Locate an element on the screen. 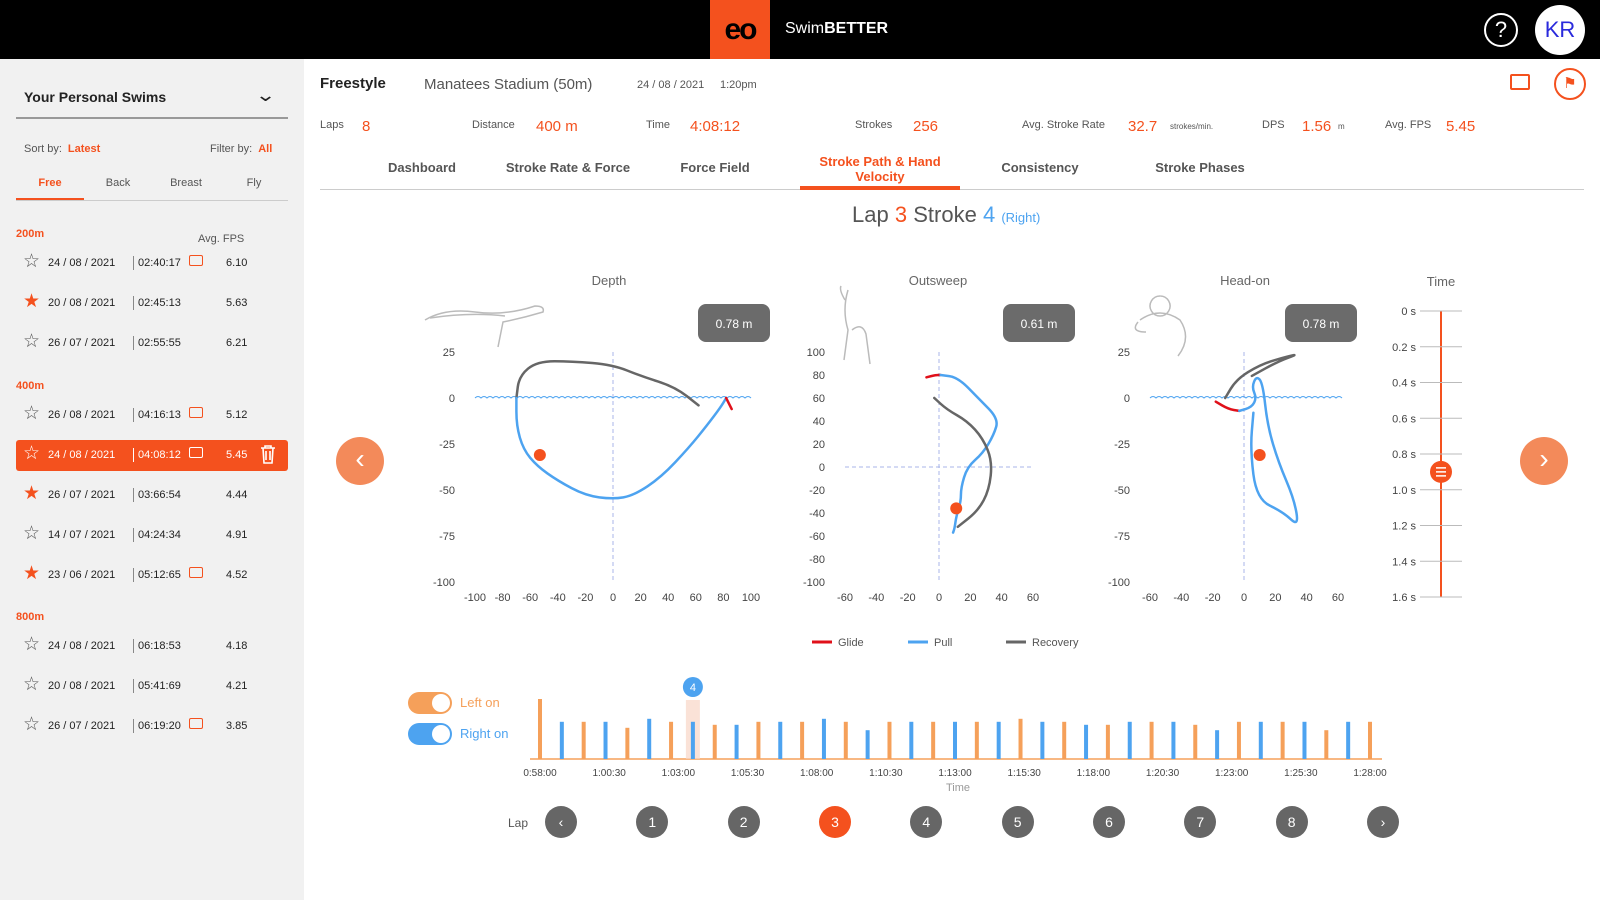 The width and height of the screenshot is (1600, 900). swim-row: ☆ 24 / 08 / 2021 06:18:53 4.18 is located at coordinates (152, 646).